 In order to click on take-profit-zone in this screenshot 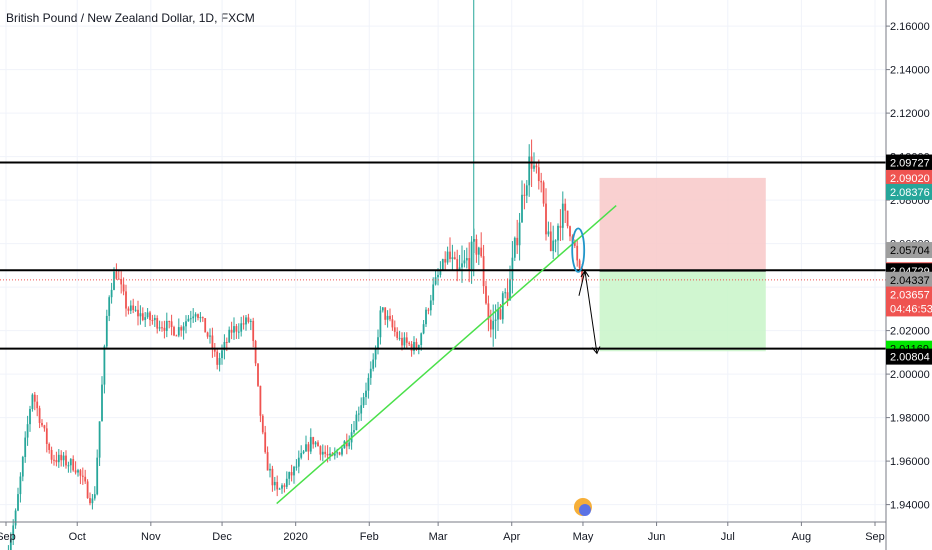, I will do `click(682, 311)`.